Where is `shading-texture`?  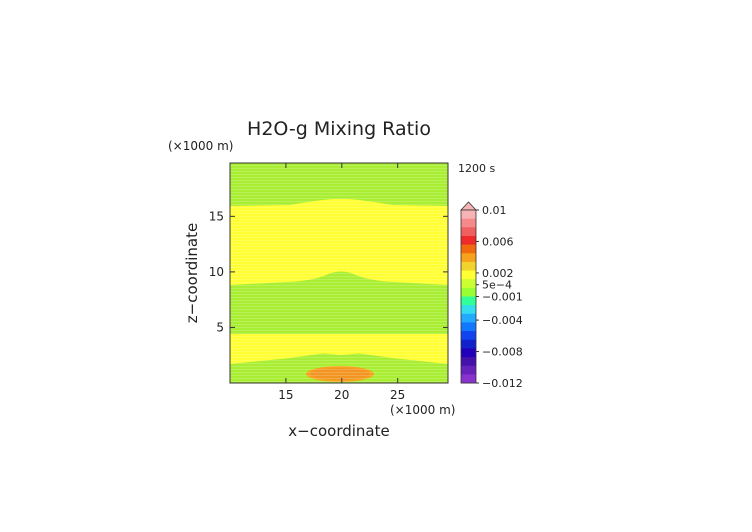 shading-texture is located at coordinates (339, 273).